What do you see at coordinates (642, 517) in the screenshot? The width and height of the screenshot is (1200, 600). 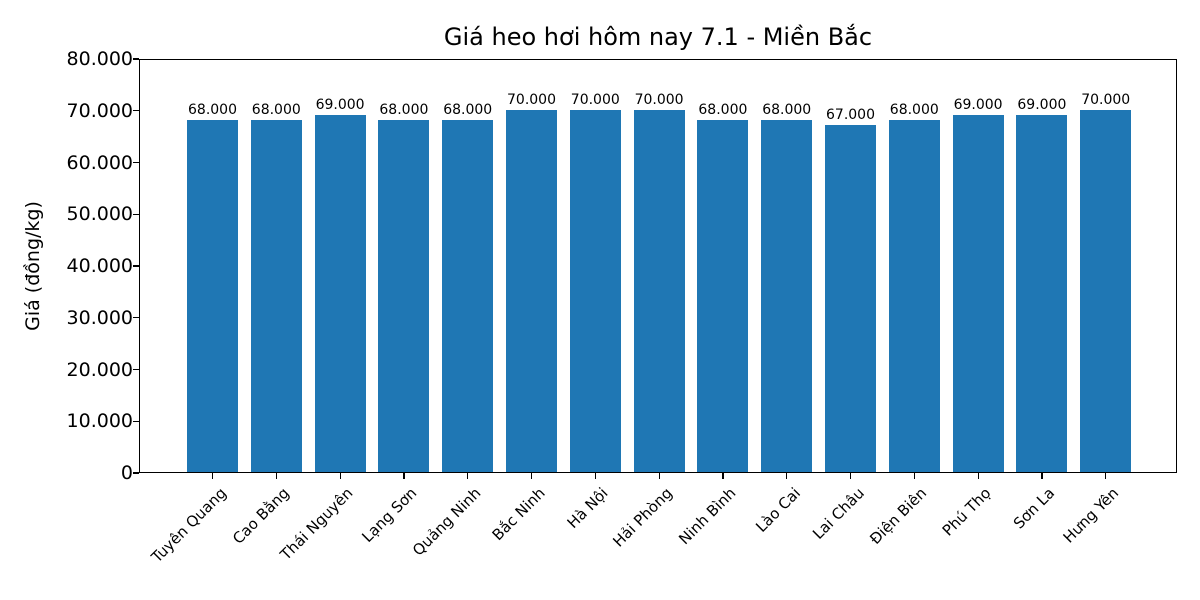 I see `x-tick-label: Hải Phòng` at bounding box center [642, 517].